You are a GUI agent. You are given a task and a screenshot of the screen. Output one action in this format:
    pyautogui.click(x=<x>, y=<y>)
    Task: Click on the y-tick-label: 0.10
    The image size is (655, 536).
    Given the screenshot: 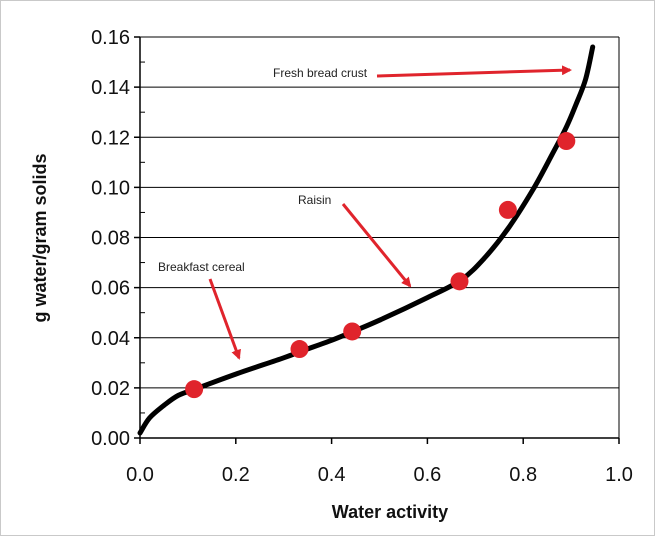 What is the action you would take?
    pyautogui.click(x=110, y=188)
    